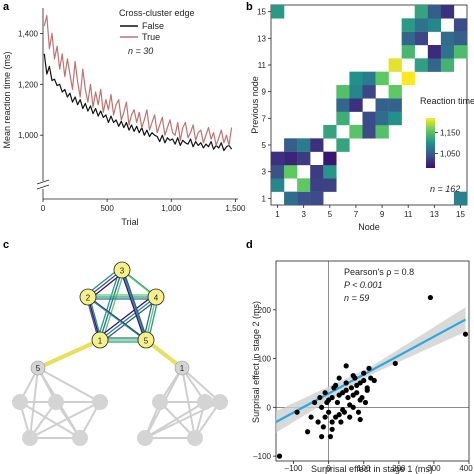  What do you see at coordinates (38, 368) in the screenshot?
I see `c-left-node-label: 5` at bounding box center [38, 368].